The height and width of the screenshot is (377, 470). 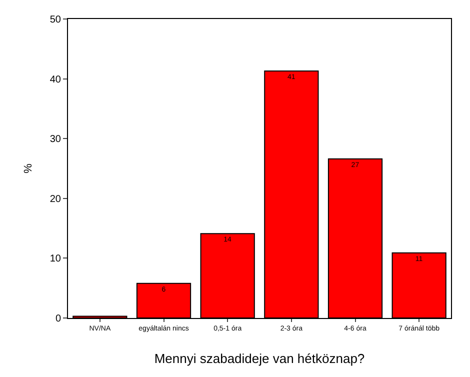 What do you see at coordinates (56, 80) in the screenshot?
I see `y-tick-label: 40` at bounding box center [56, 80].